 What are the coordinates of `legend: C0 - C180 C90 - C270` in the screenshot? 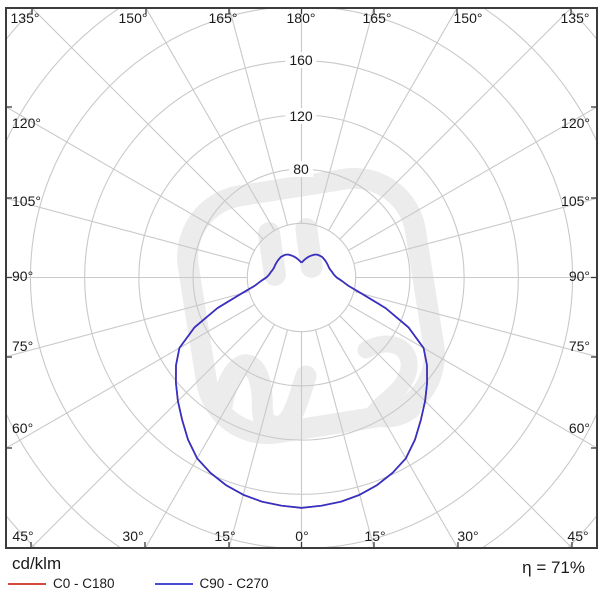 It's located at (158, 583).